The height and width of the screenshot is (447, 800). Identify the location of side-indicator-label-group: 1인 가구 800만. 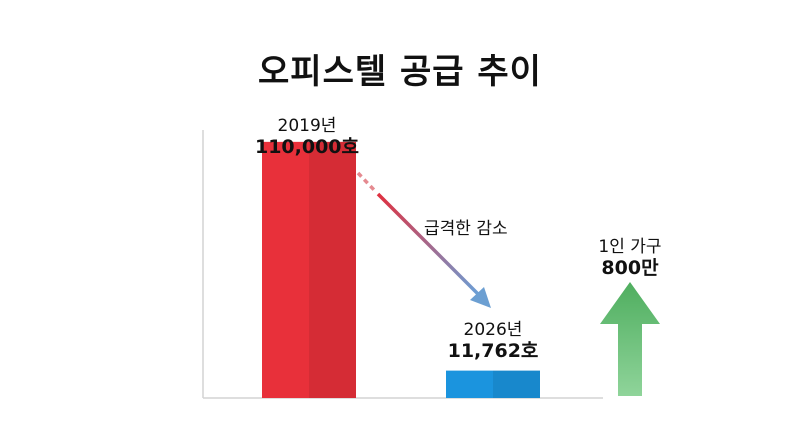
(630, 258).